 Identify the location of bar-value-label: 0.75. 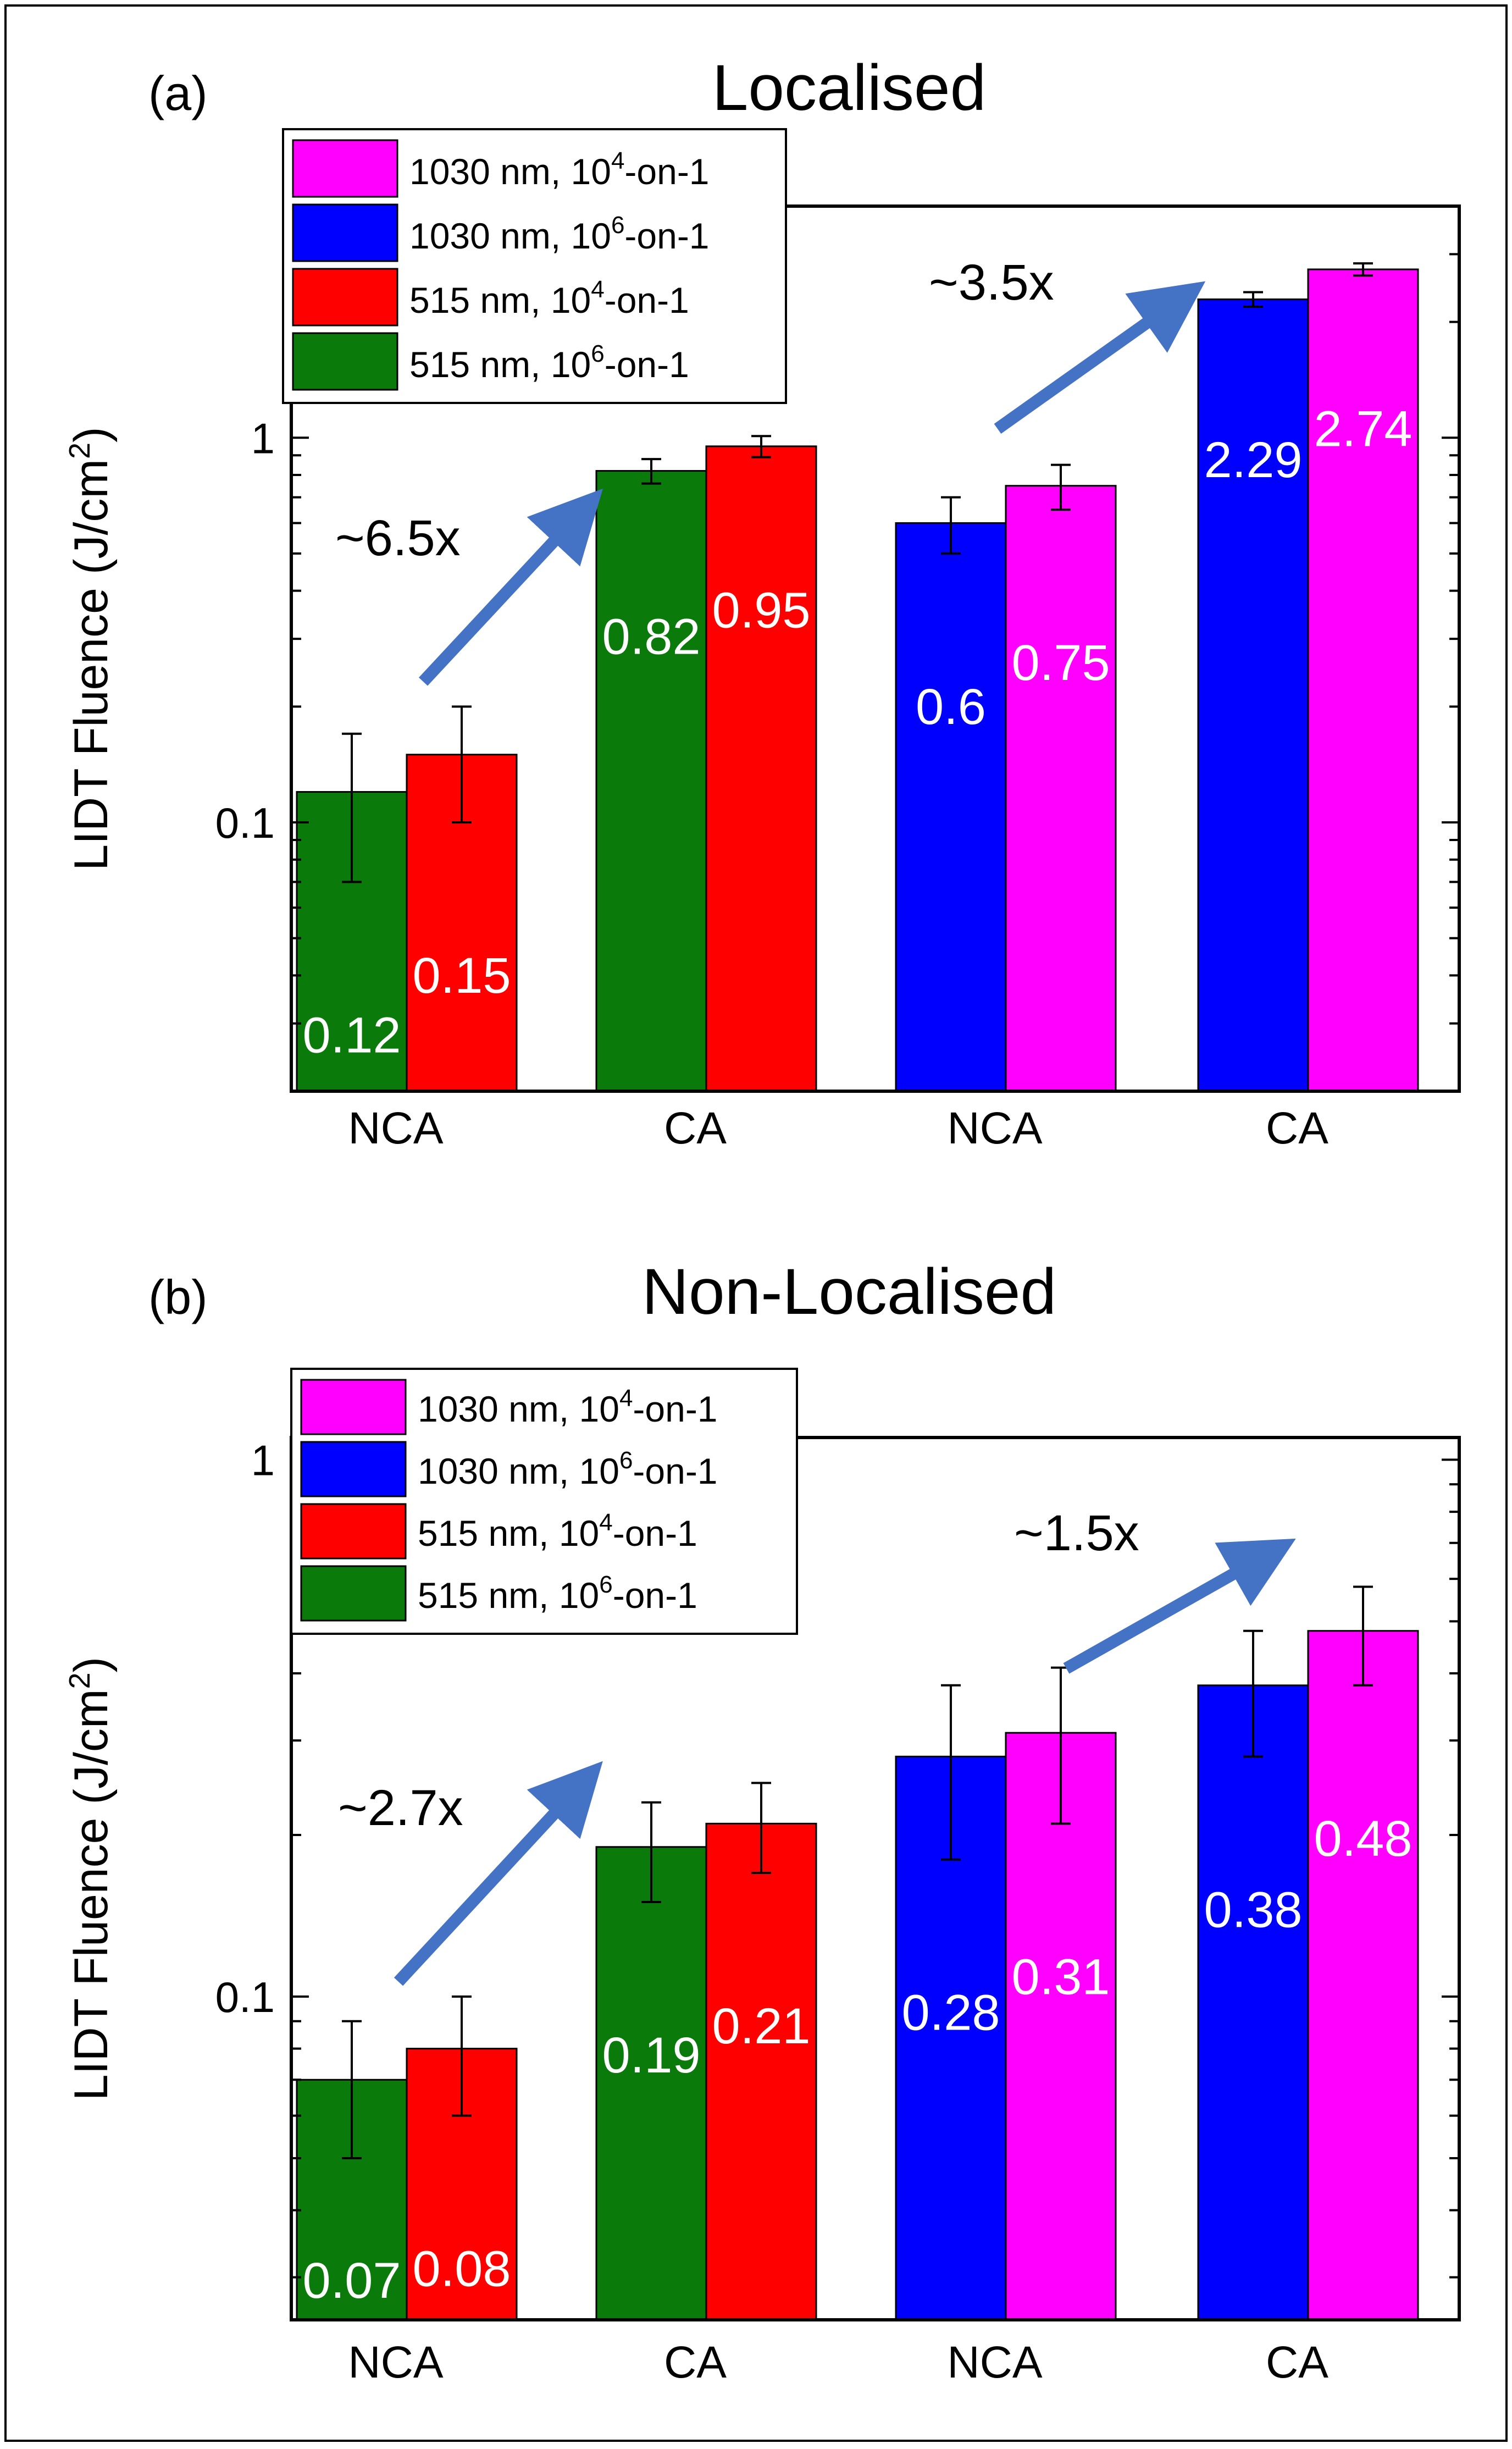
(1060, 663).